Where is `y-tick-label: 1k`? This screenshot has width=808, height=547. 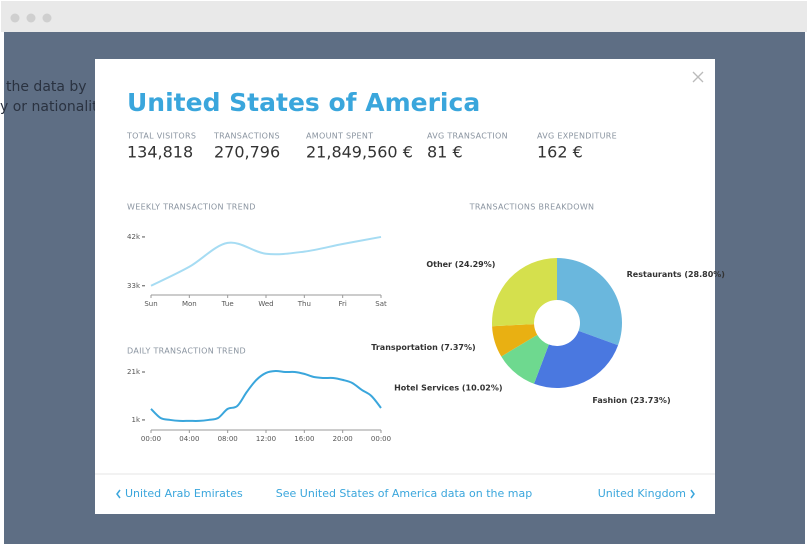 y-tick-label: 1k is located at coordinates (135, 420).